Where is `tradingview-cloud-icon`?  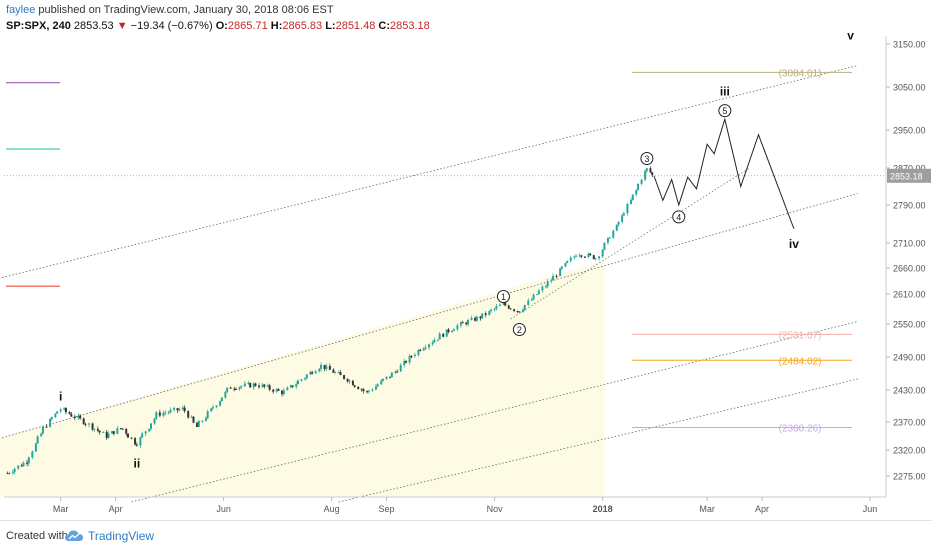
tradingview-cloud-icon is located at coordinates (74, 536).